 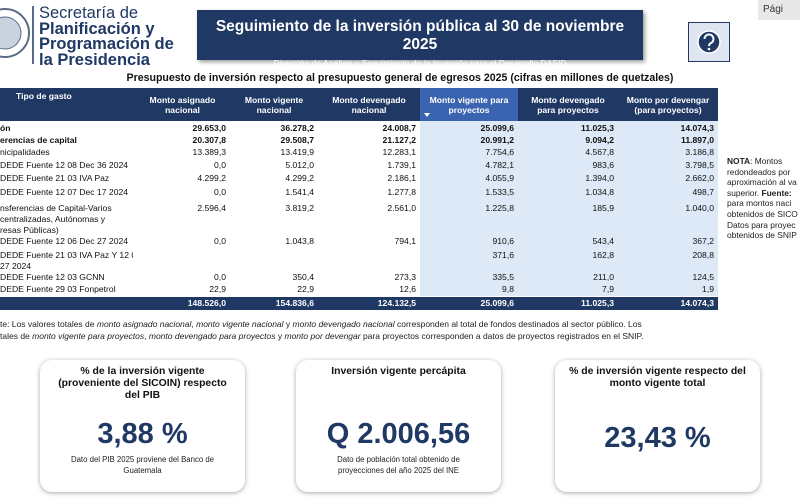 What do you see at coordinates (427, 115) in the screenshot?
I see `sort-arrow` at bounding box center [427, 115].